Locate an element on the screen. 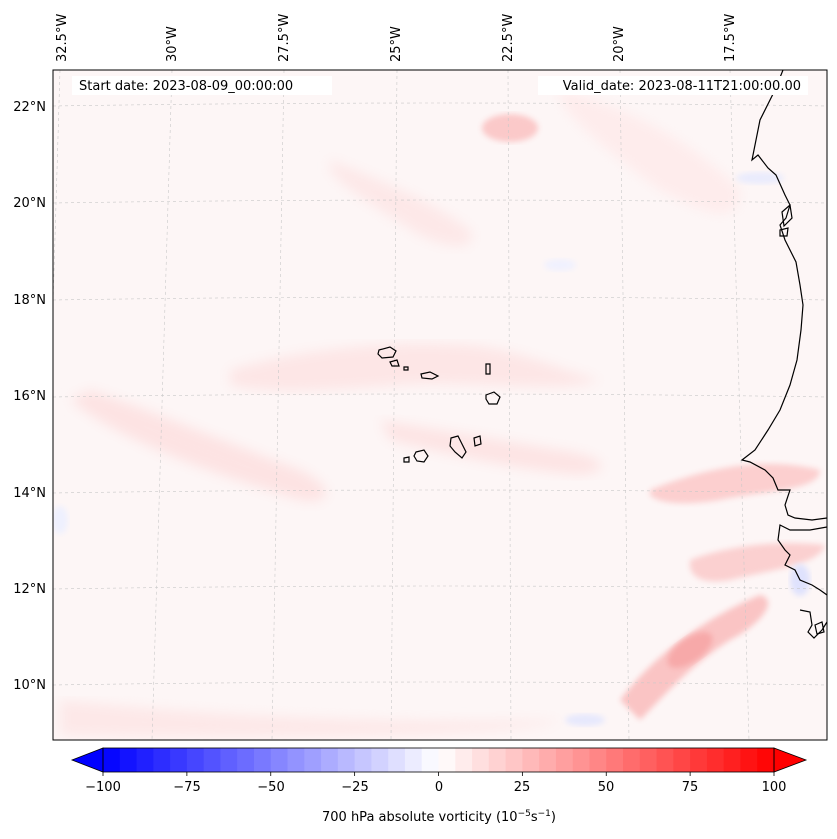 The height and width of the screenshot is (839, 837). island-sao-nicolau is located at coordinates (430, 375).